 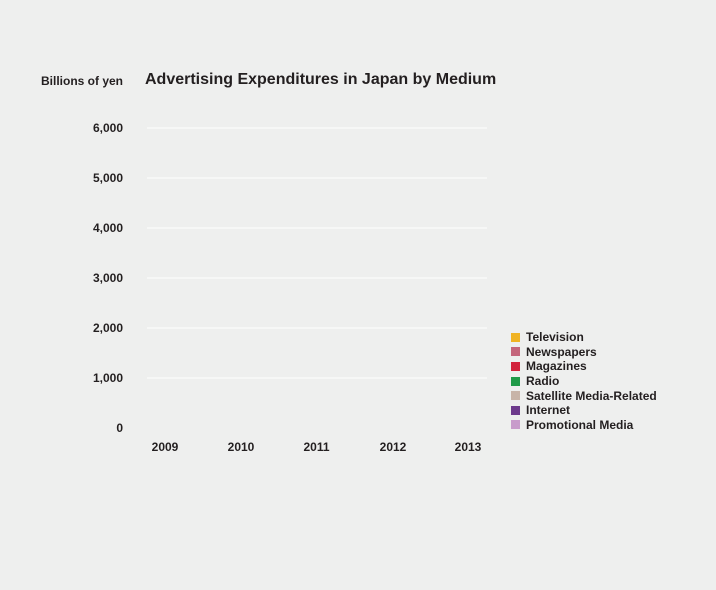 I want to click on legend-label: Internet, so click(x=548, y=410).